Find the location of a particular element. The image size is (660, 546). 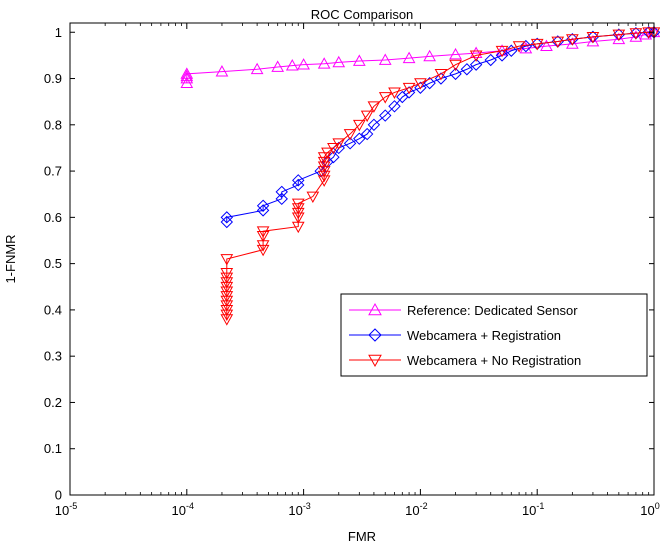

x-tick-label: 10⁻³ is located at coordinates (299, 509).